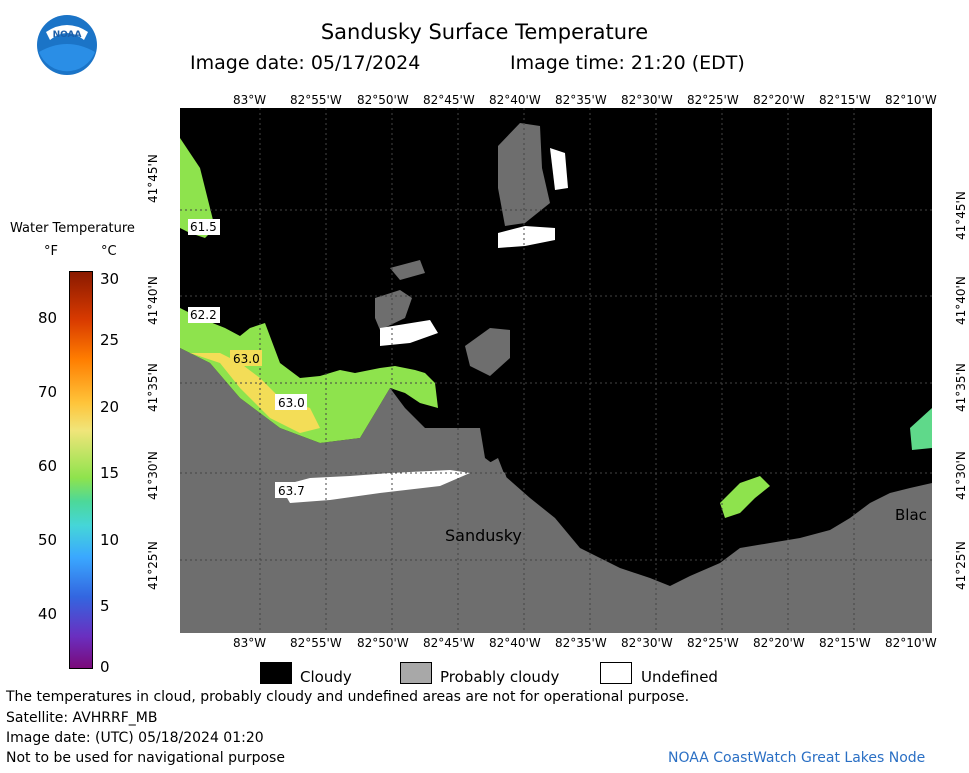  What do you see at coordinates (500, 677) in the screenshot?
I see `legend-probably-cloudy-label: Probably cloudy` at bounding box center [500, 677].